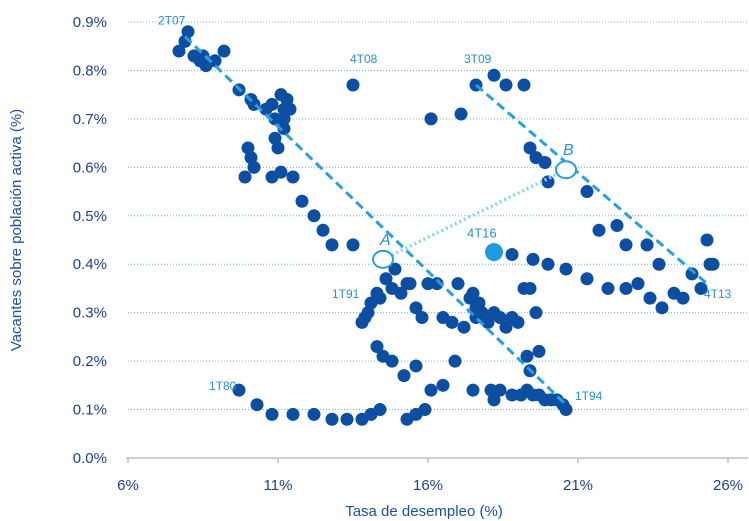 The width and height of the screenshot is (749, 521). What do you see at coordinates (90, 264) in the screenshot?
I see `y-tick-label: 0.4%` at bounding box center [90, 264].